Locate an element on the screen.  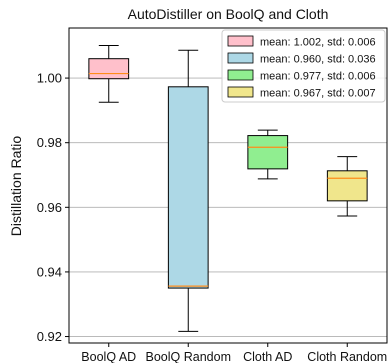
legend-label: mean: 0.977, std: 0.006 is located at coordinates (318, 77).